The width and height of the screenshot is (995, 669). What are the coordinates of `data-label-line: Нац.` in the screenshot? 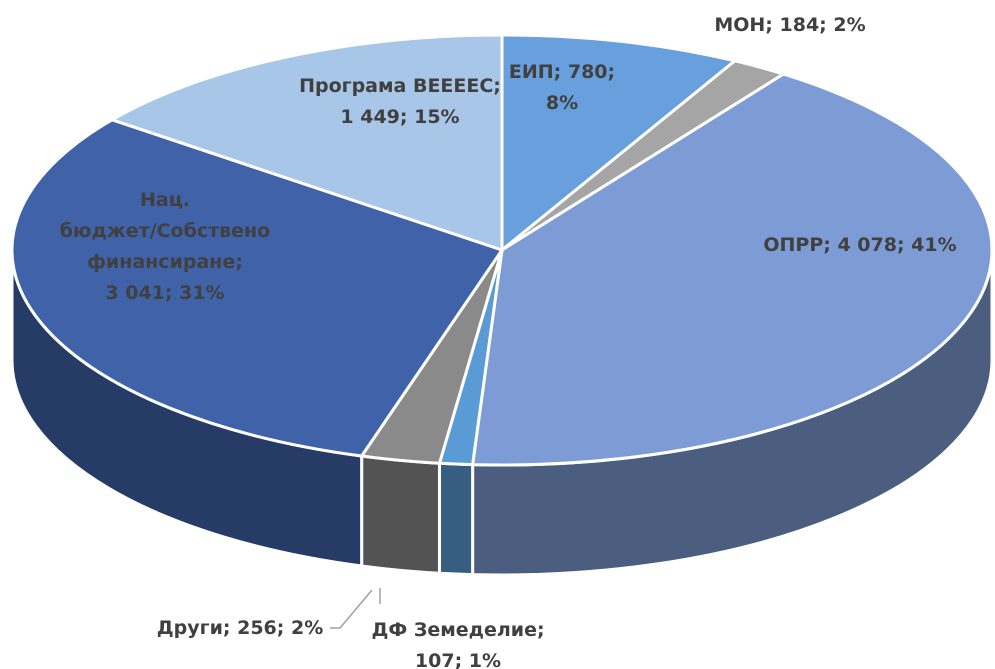 It's located at (165, 200).